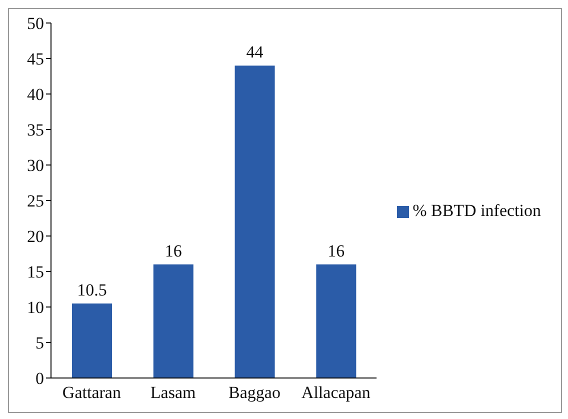  I want to click on y-tick-label: 35, so click(35, 130).